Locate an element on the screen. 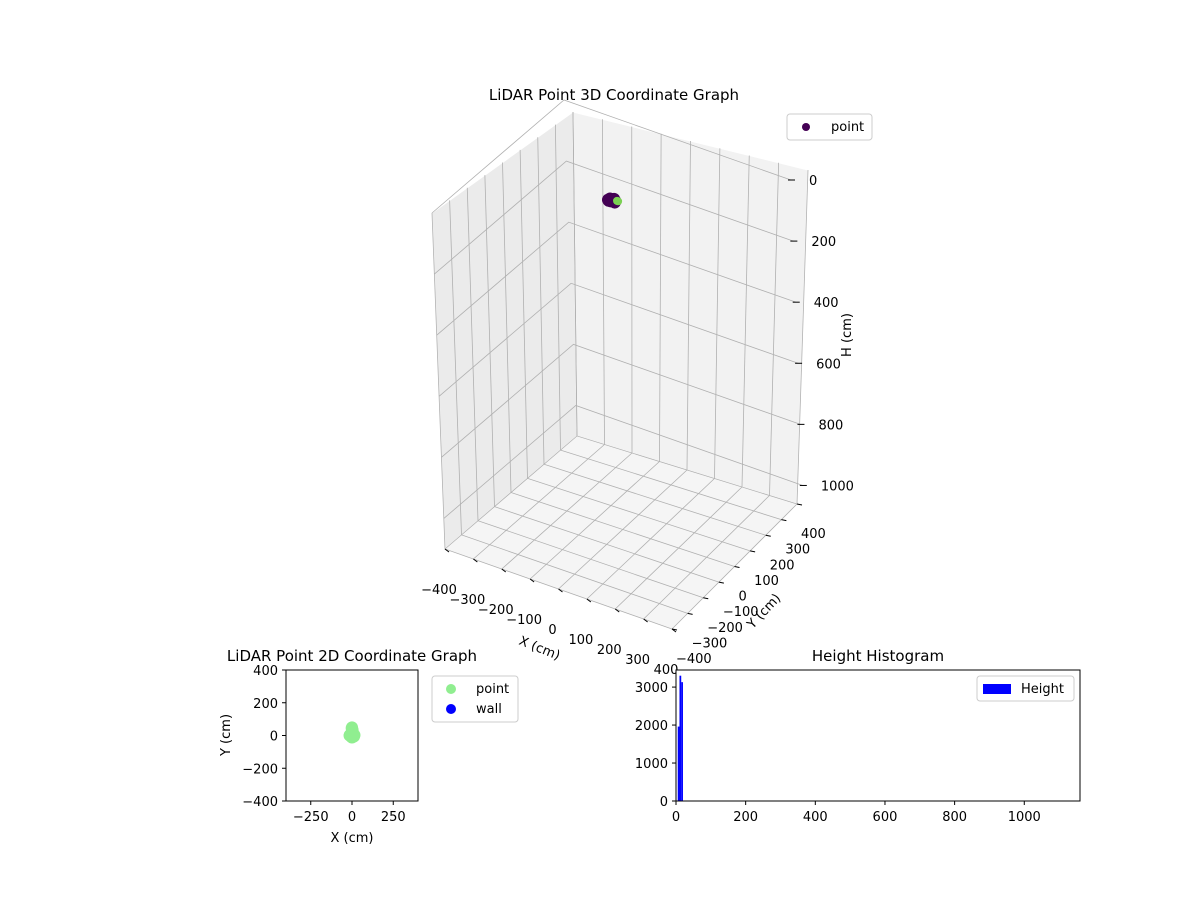  tick-label-y-hist: 2000 is located at coordinates (651, 726).